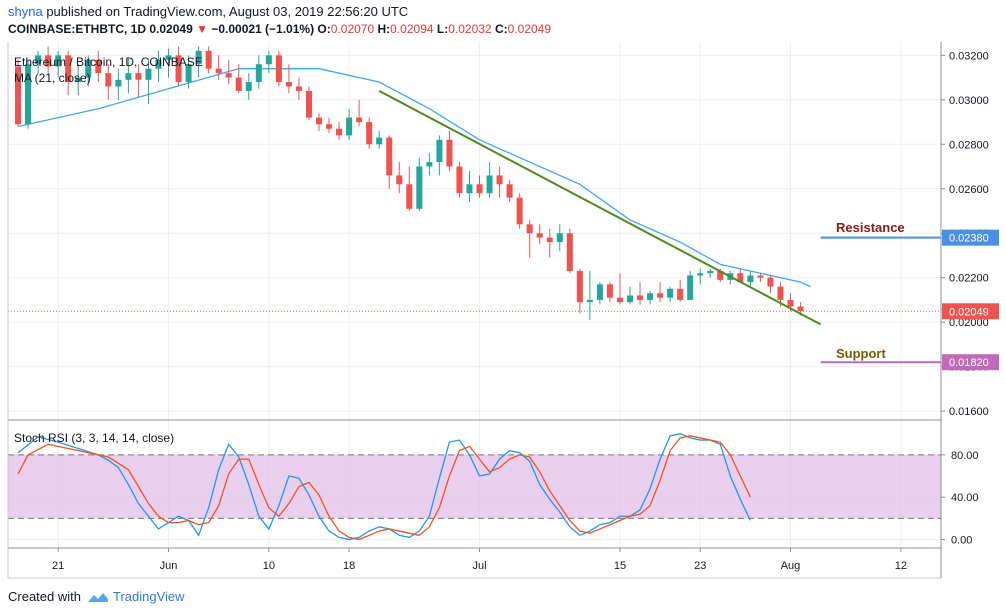 This screenshot has height=615, width=1006. Describe the element at coordinates (969, 279) in the screenshot. I see `y-tick-label: 0.02200` at that location.